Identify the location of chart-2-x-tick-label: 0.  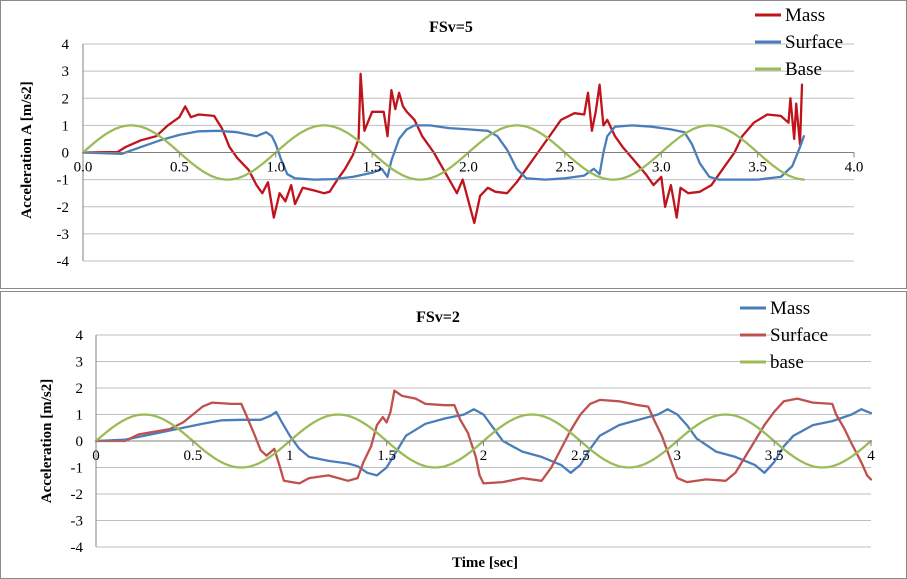
(96, 456).